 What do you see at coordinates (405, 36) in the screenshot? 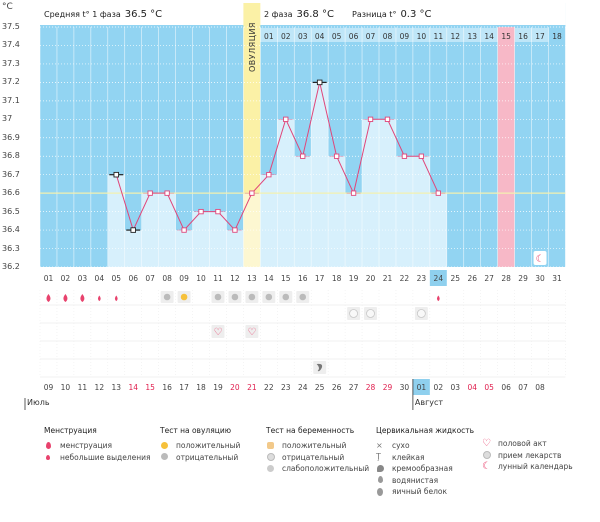
I see `top-day-label: 09` at bounding box center [405, 36].